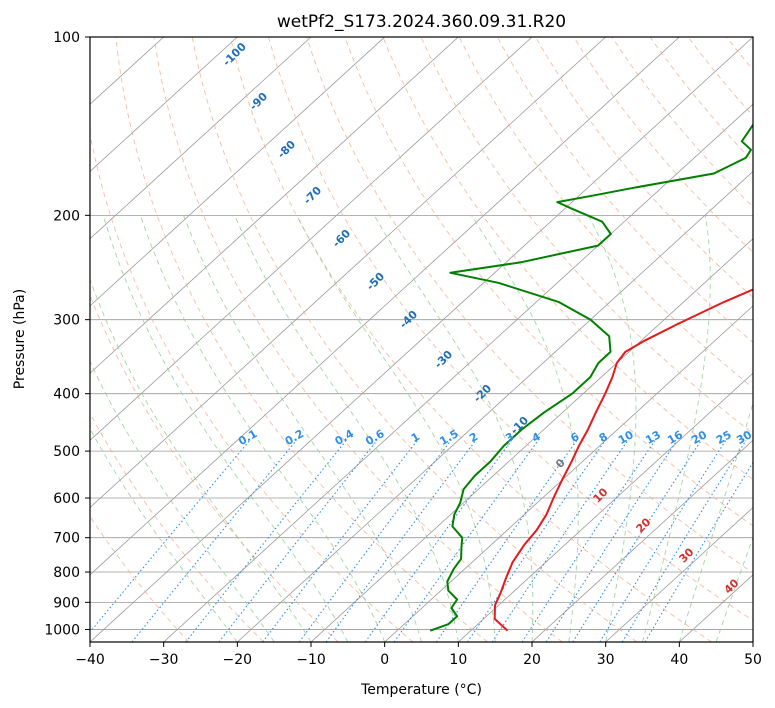 This screenshot has height=708, width=775. What do you see at coordinates (458, 660) in the screenshot?
I see `x-tick-label: 10` at bounding box center [458, 660].